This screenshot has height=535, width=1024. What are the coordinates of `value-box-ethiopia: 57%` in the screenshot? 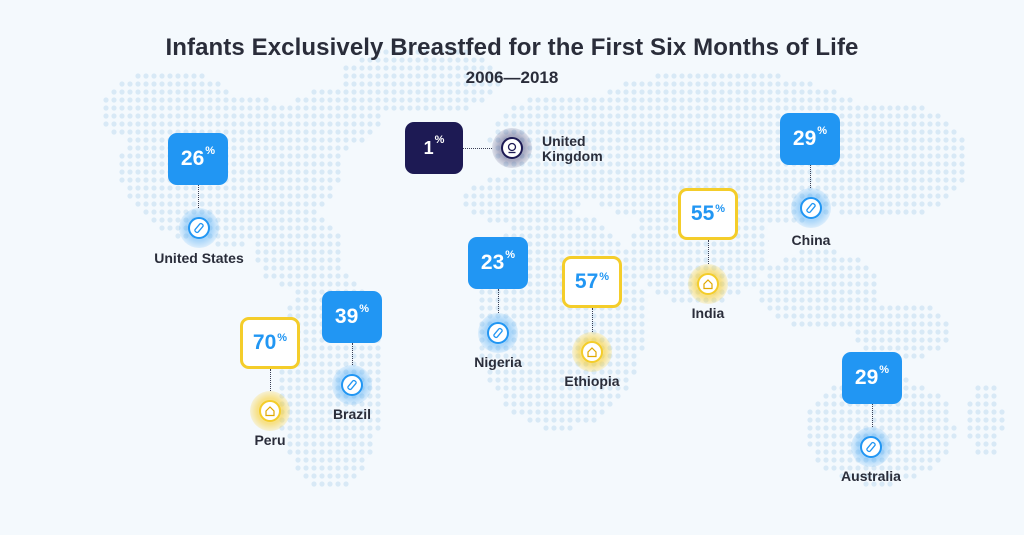 It's located at (592, 282).